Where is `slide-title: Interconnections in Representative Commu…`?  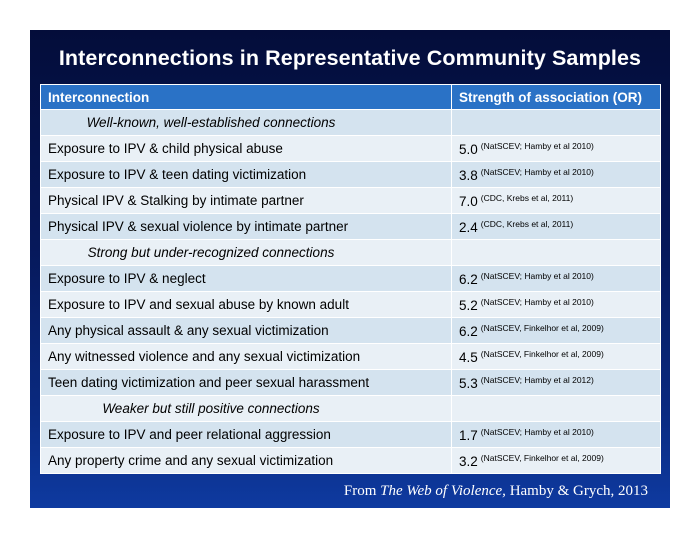 slide-title: Interconnections in Representative Commu… is located at coordinates (350, 58).